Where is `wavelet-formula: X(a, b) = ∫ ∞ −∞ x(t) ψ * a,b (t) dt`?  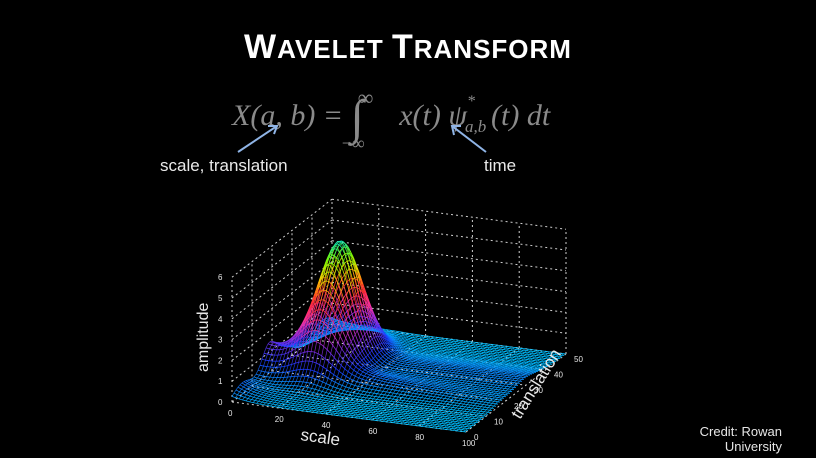 wavelet-formula: X(a, b) = ∫ ∞ −∞ x(t) ψ * a,b (t) dt is located at coordinates (391, 117).